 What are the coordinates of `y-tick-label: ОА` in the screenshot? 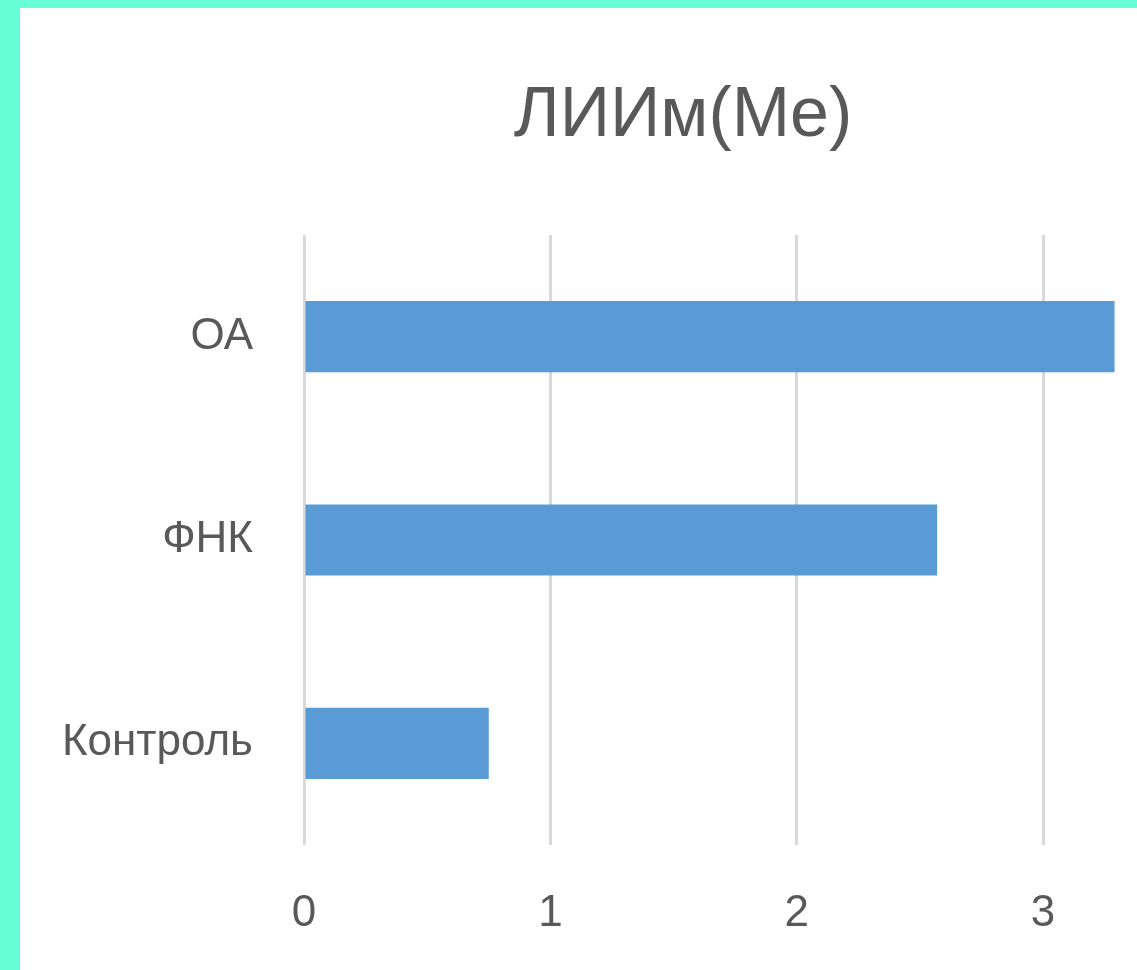 It's located at (222, 333).